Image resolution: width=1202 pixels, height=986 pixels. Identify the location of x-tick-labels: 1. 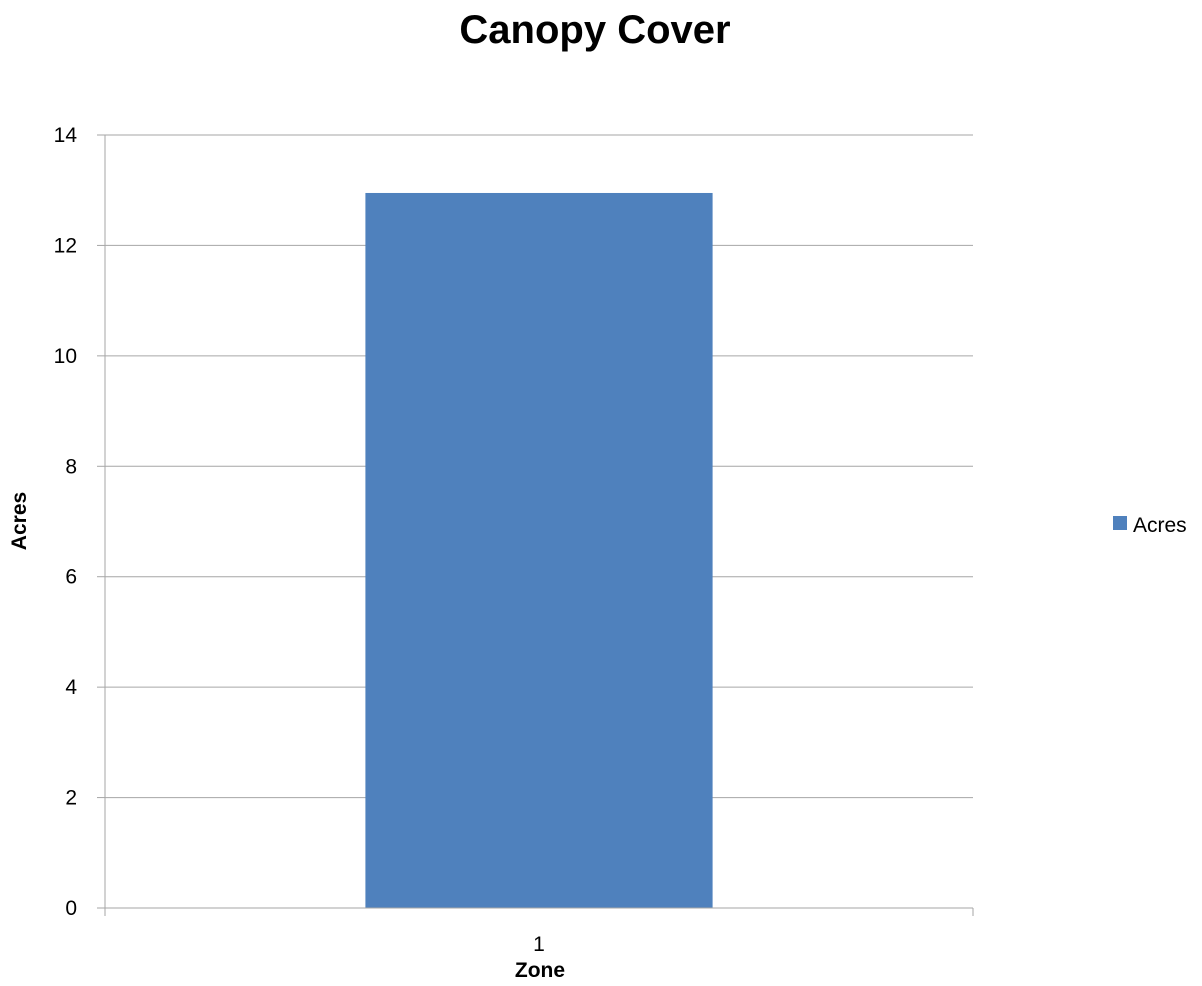
(539, 944).